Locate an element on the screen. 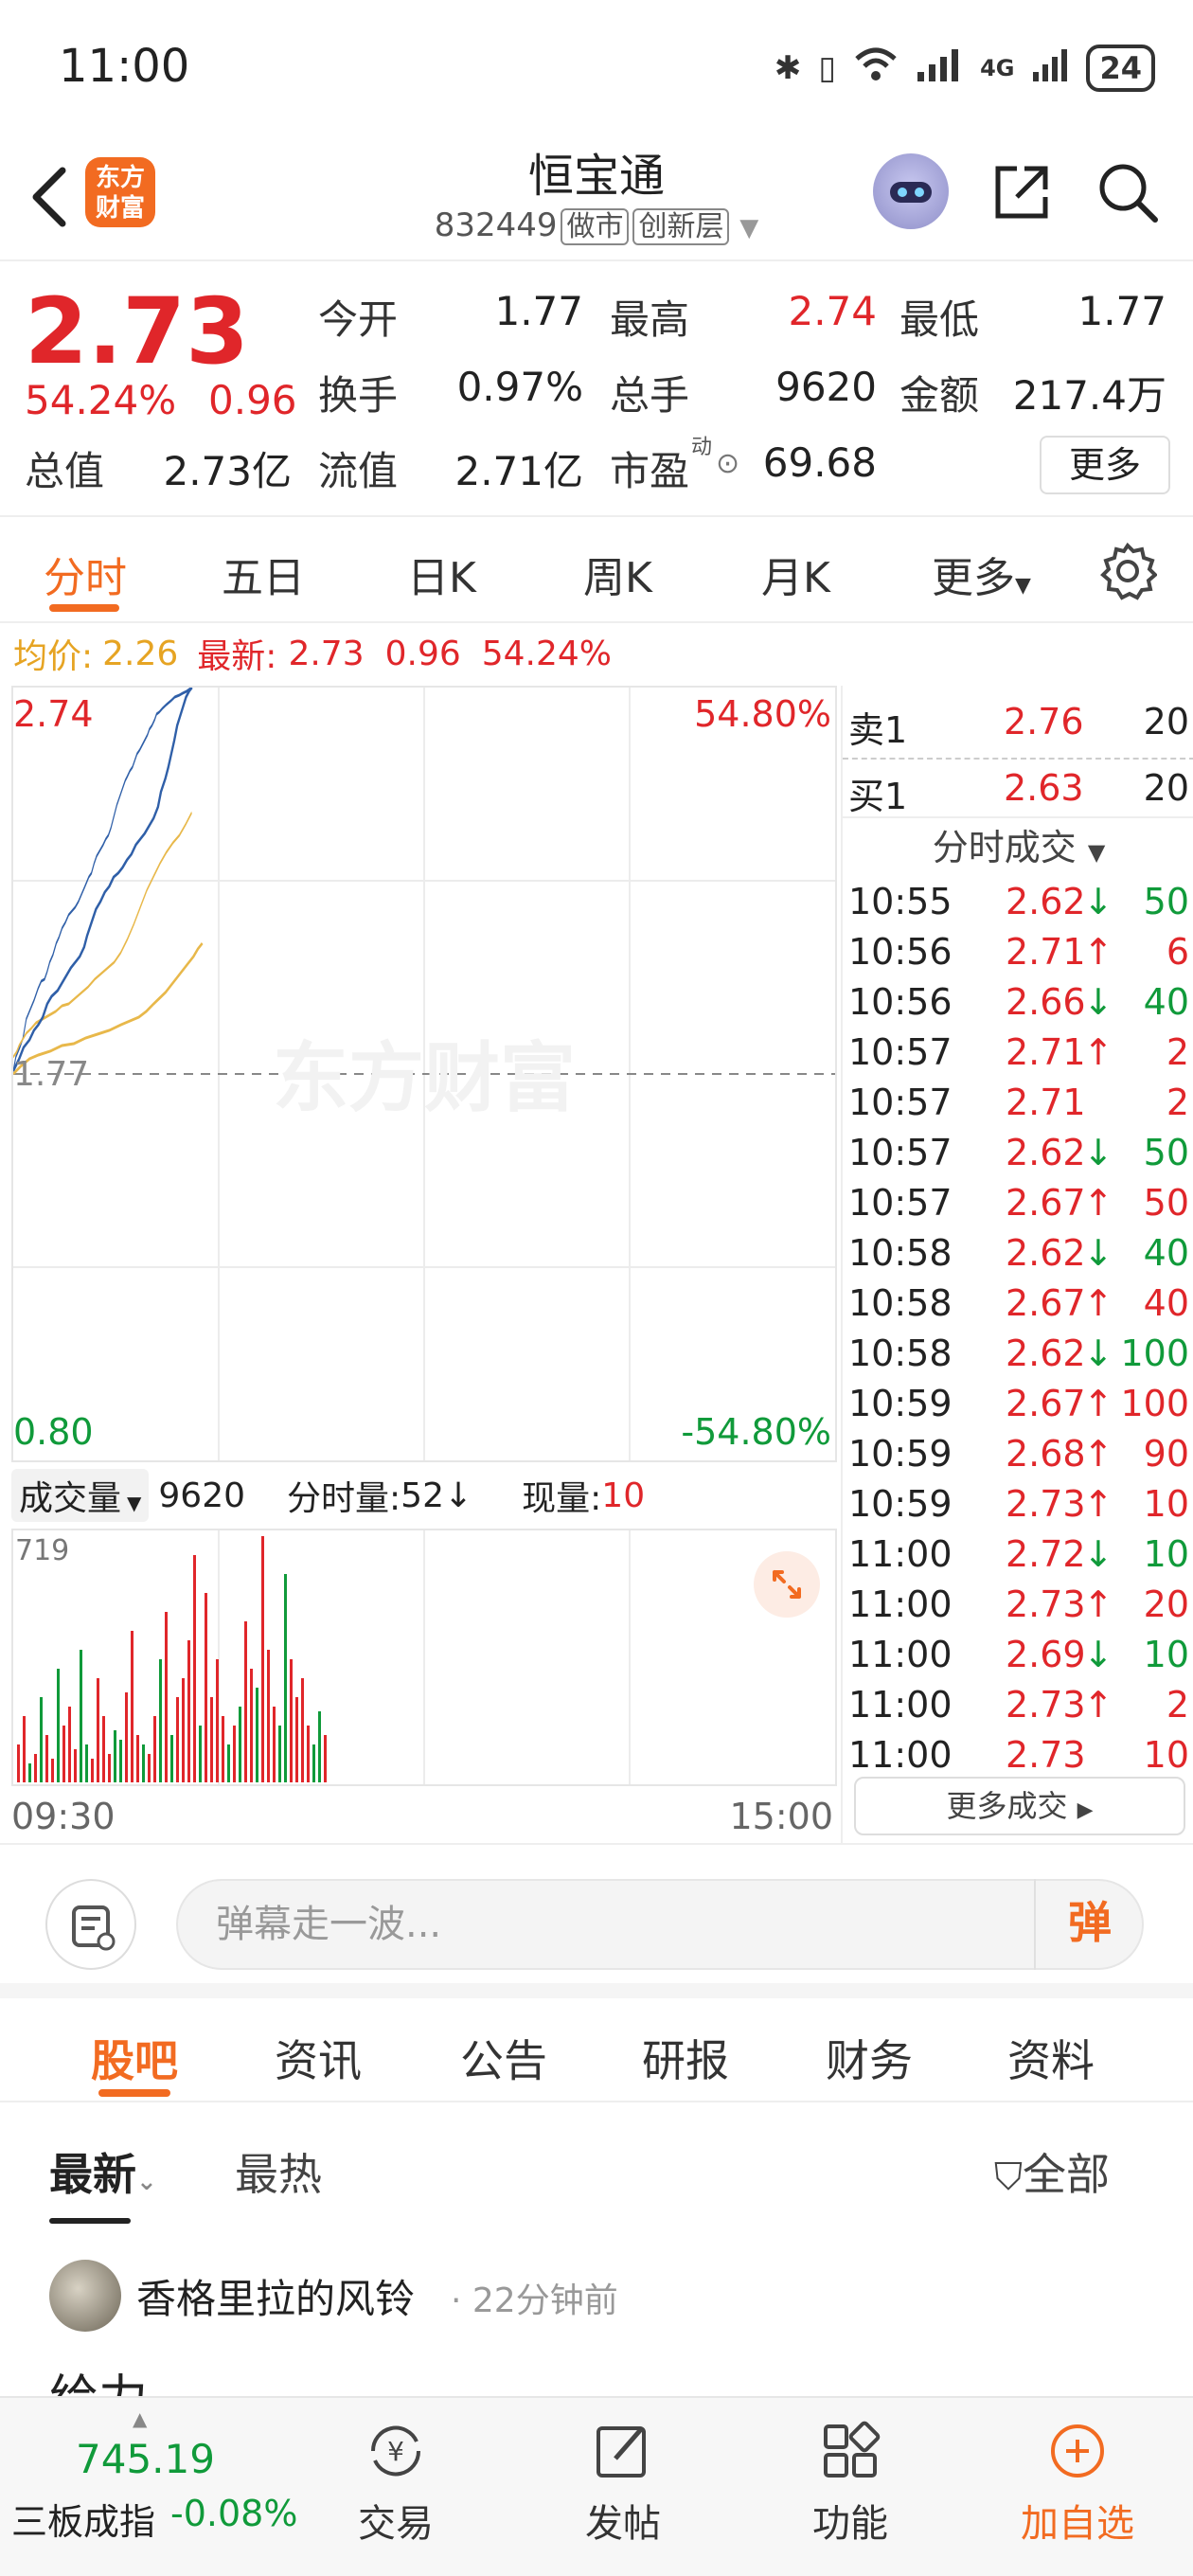 This screenshot has height=2576, width=1193. avatar is located at coordinates (85, 2296).